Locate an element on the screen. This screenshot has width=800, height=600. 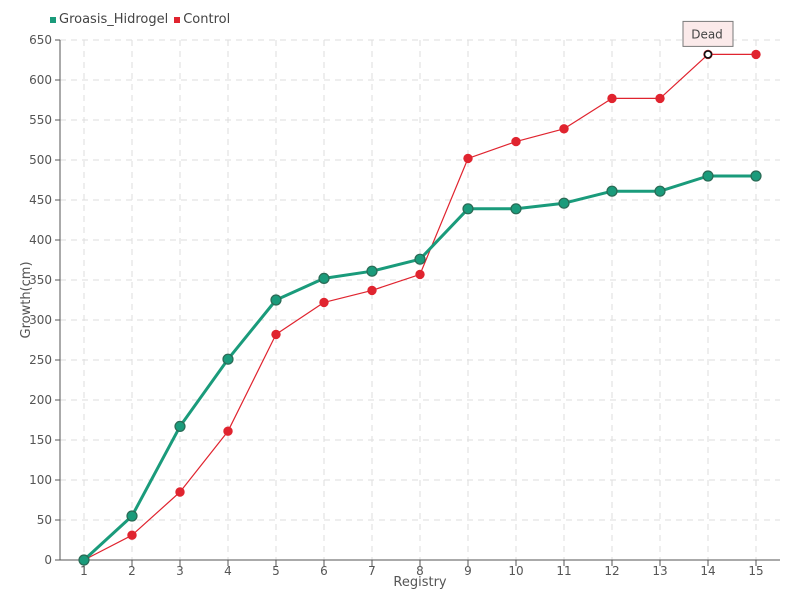
legend-swatch-groasis is located at coordinates (53, 19).